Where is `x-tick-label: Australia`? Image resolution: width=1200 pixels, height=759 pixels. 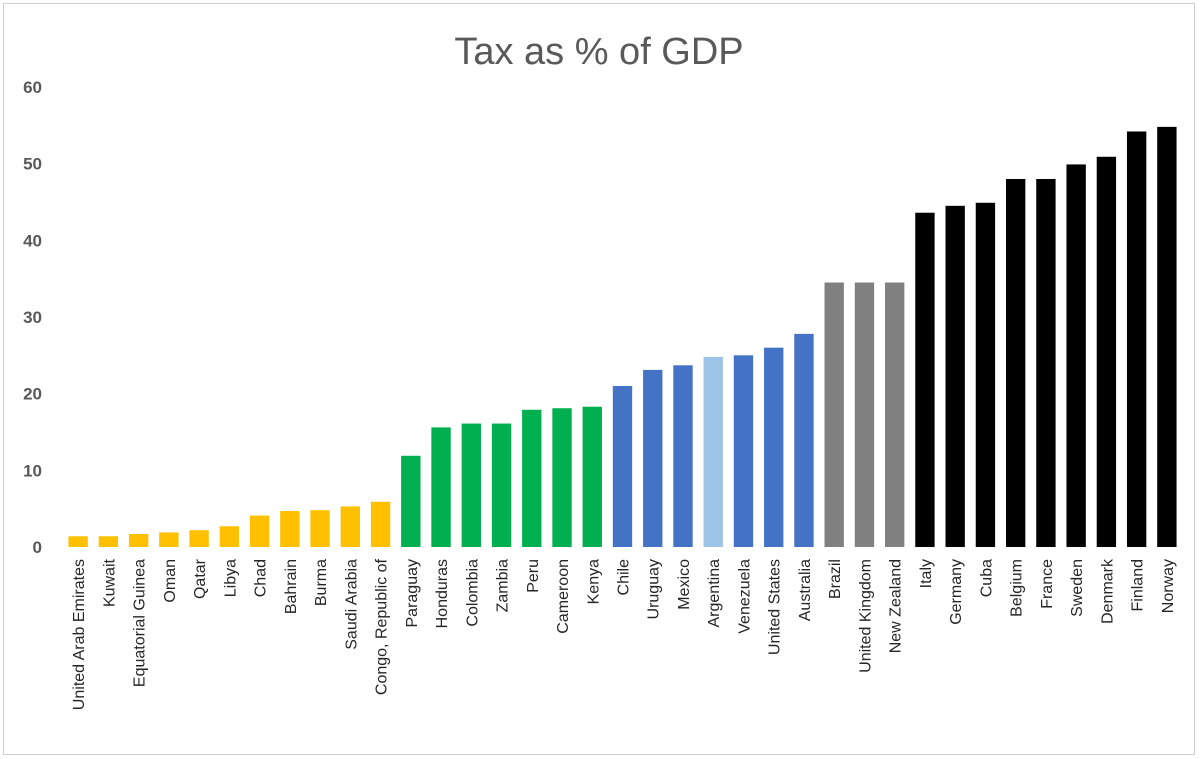 x-tick-label: Australia is located at coordinates (805, 590).